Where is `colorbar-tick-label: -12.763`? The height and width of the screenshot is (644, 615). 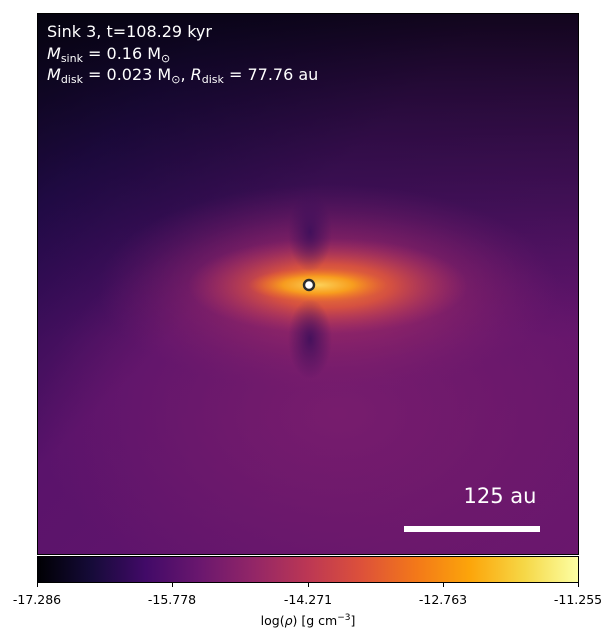 colorbar-tick-label: -12.763 is located at coordinates (443, 599).